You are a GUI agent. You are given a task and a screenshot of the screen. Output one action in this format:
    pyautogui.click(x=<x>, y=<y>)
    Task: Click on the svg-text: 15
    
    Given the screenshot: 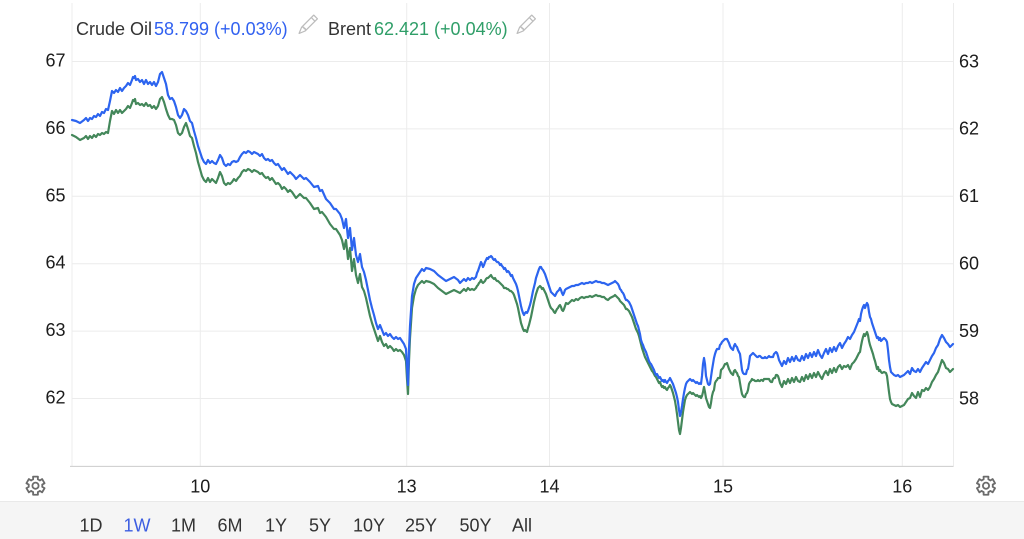 What is the action you would take?
    pyautogui.click(x=723, y=487)
    